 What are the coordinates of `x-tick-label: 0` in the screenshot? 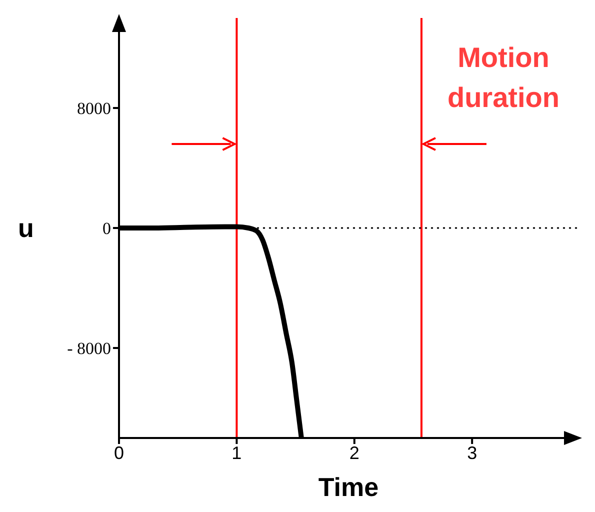 It's located at (119, 452).